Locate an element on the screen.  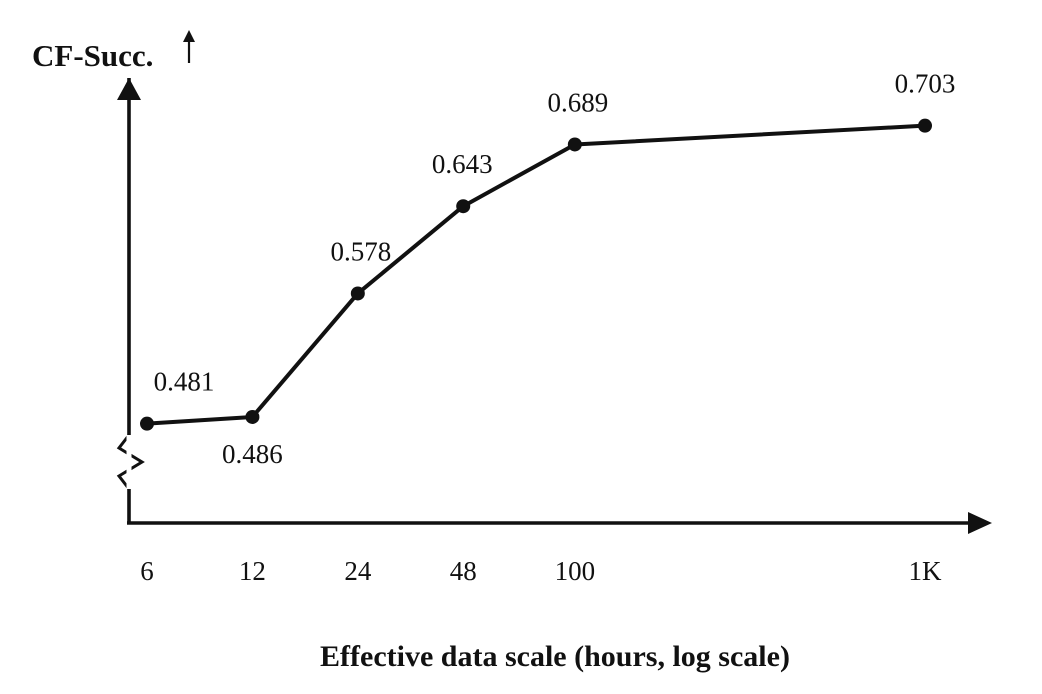
data-label: 0.481 is located at coordinates (184, 382).